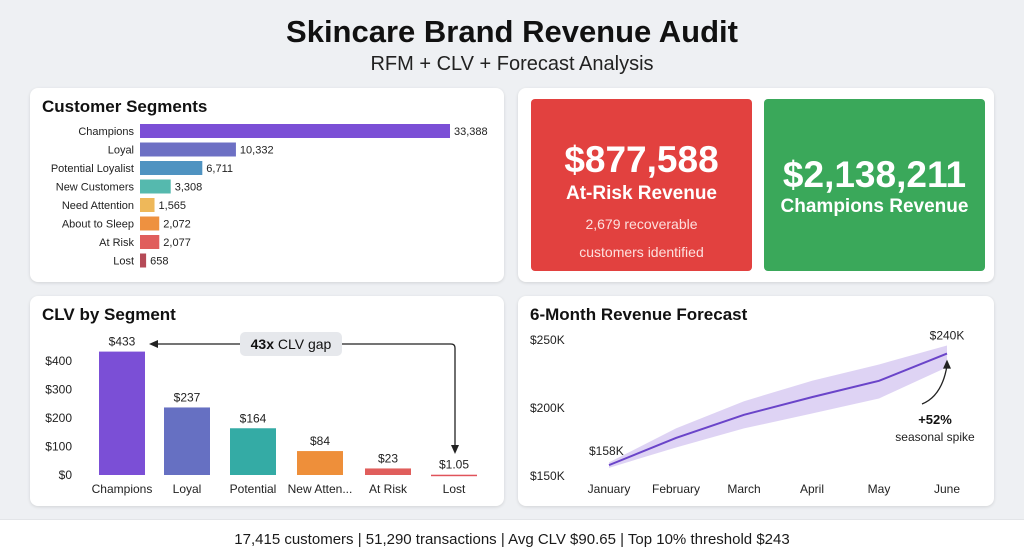 The height and width of the screenshot is (559, 1024). I want to click on segment-value-label: 6,711, so click(219, 169).